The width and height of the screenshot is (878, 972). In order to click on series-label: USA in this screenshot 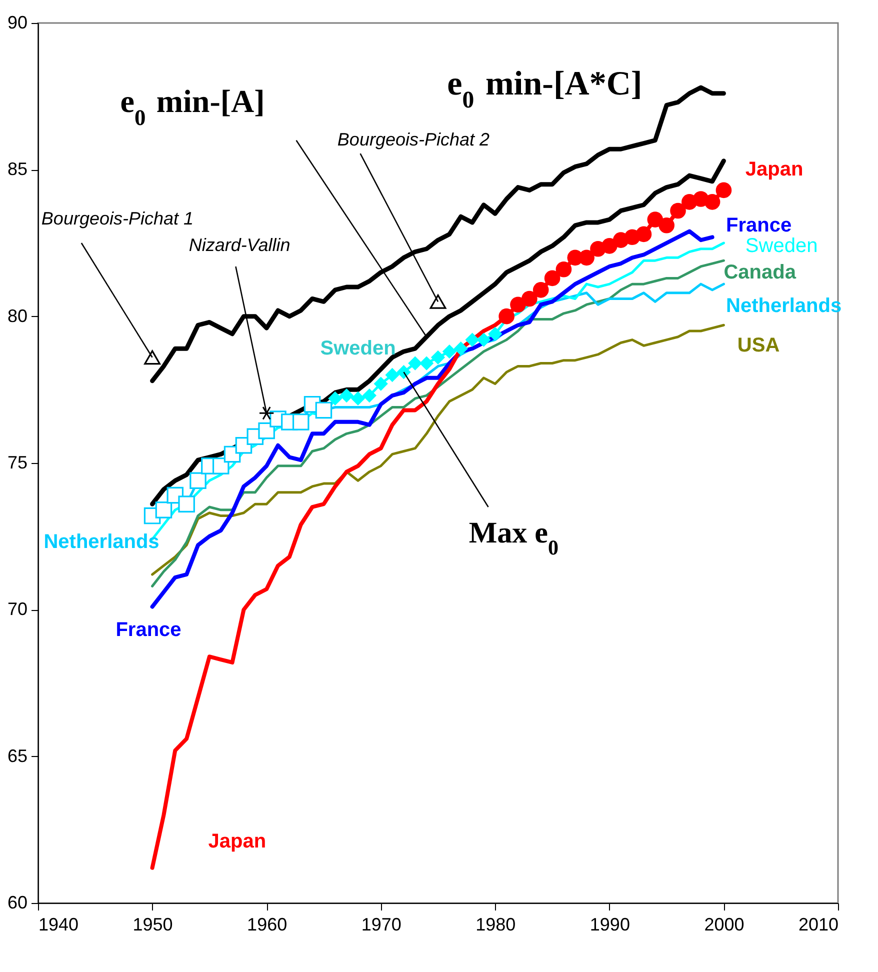, I will do `click(758, 345)`.